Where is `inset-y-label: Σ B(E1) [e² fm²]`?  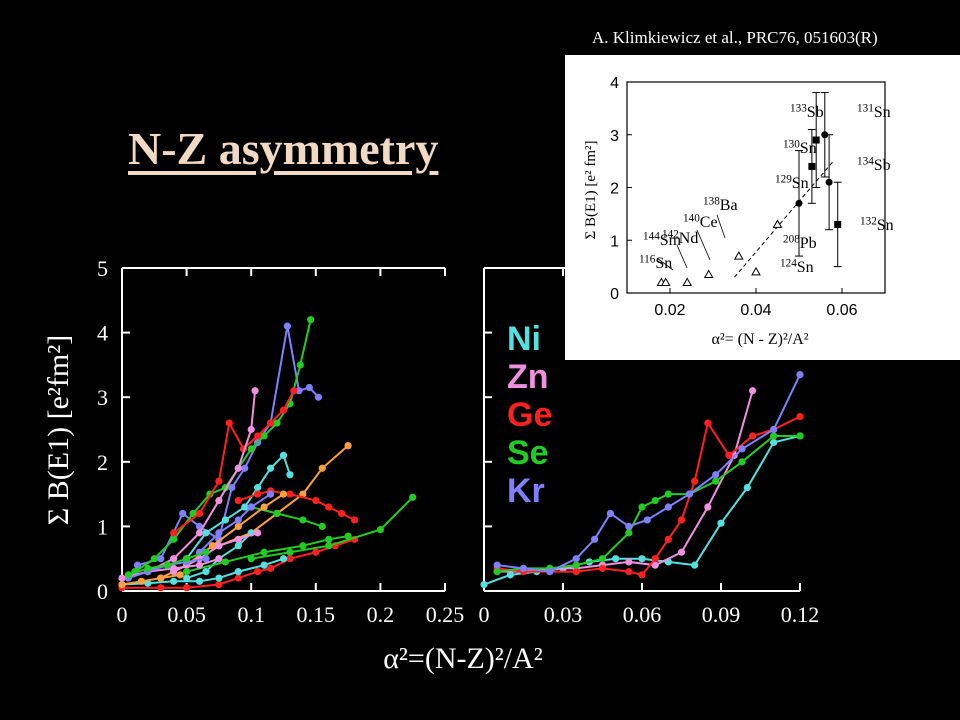 inset-y-label: Σ B(E1) [e² fm²] is located at coordinates (591, 190).